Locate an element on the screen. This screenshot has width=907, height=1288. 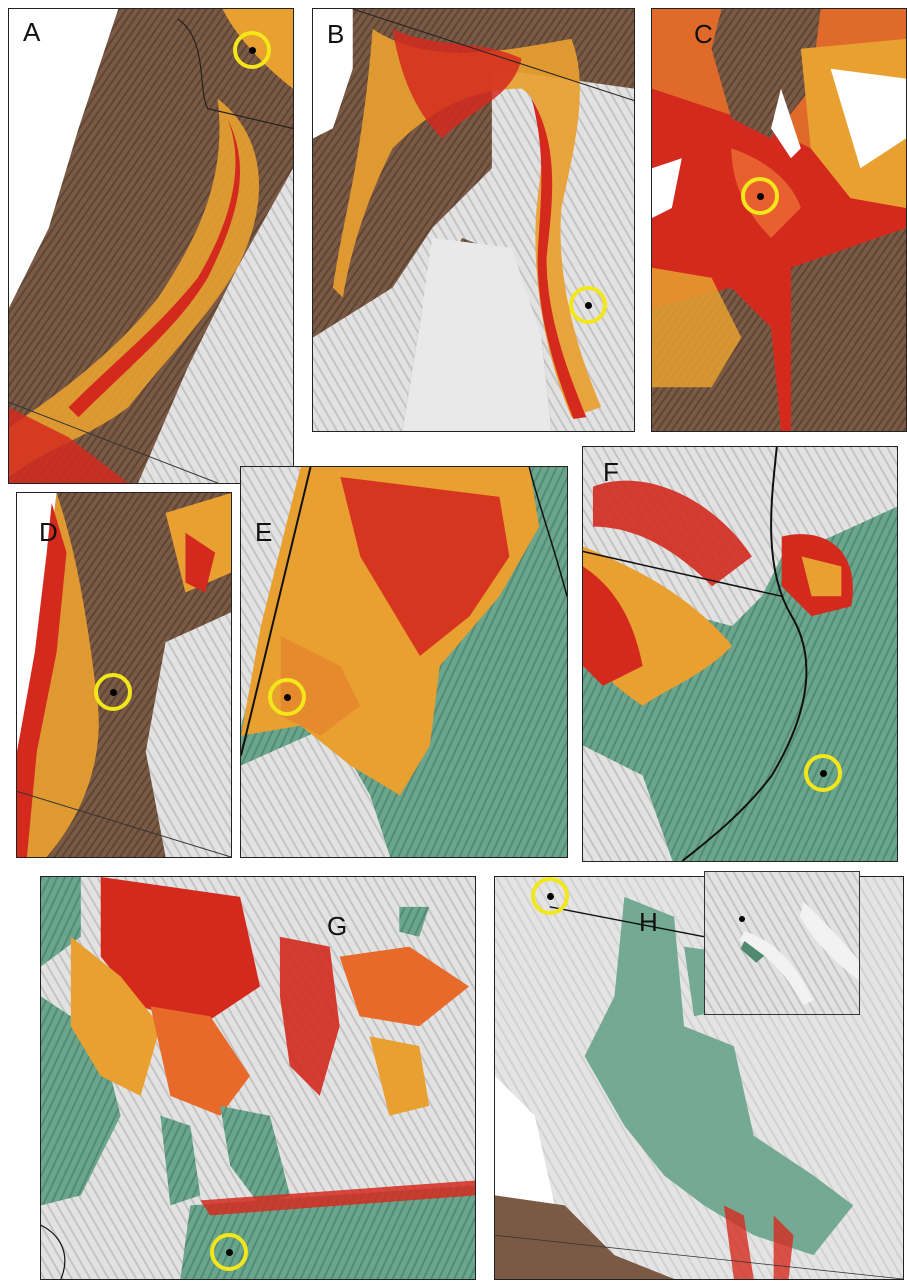
map-b-terrain is located at coordinates (473, 220).